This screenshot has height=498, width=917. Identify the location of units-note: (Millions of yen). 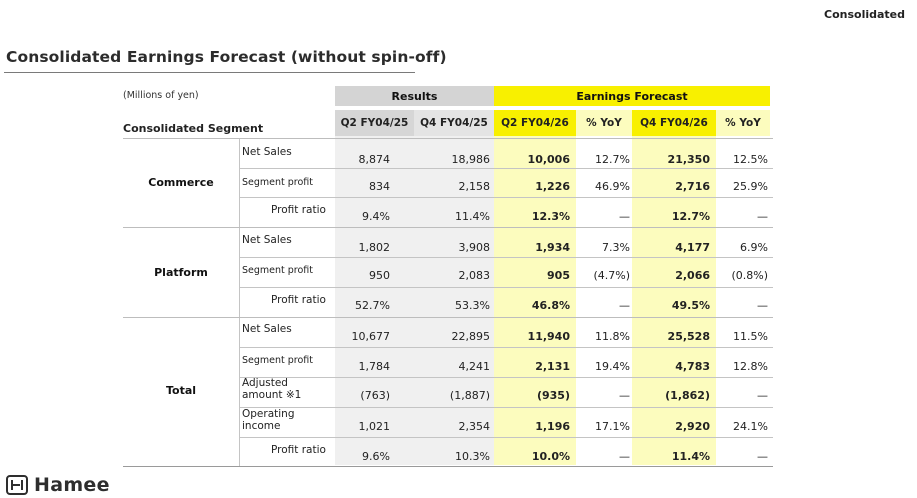
(161, 95).